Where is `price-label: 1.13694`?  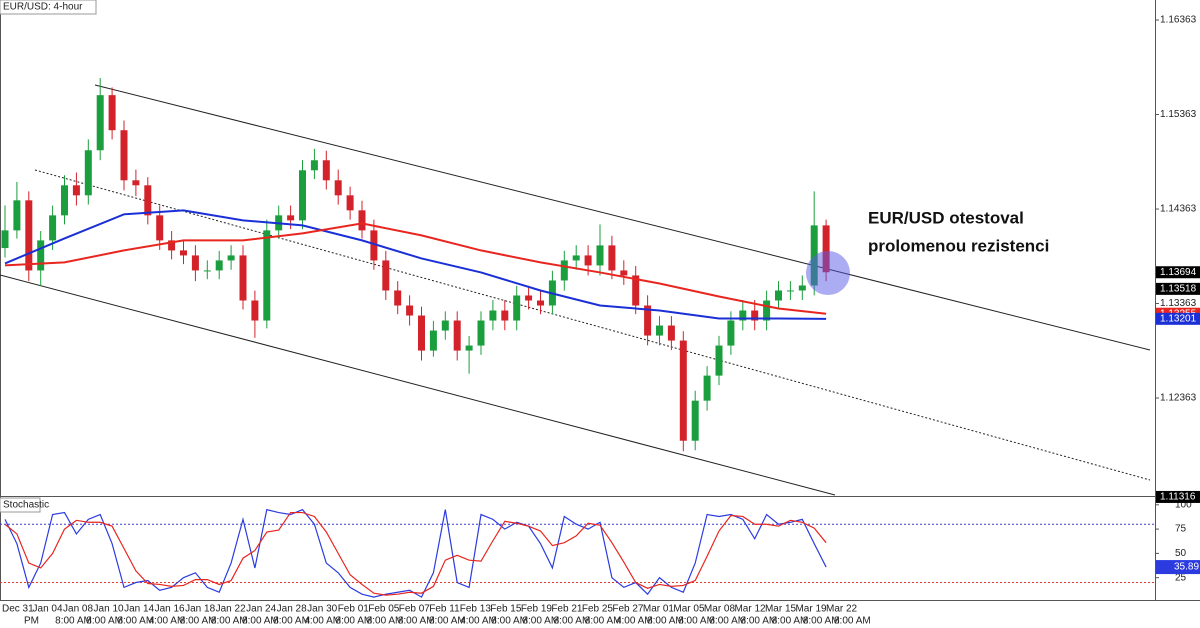 price-label: 1.13694 is located at coordinates (1178, 272).